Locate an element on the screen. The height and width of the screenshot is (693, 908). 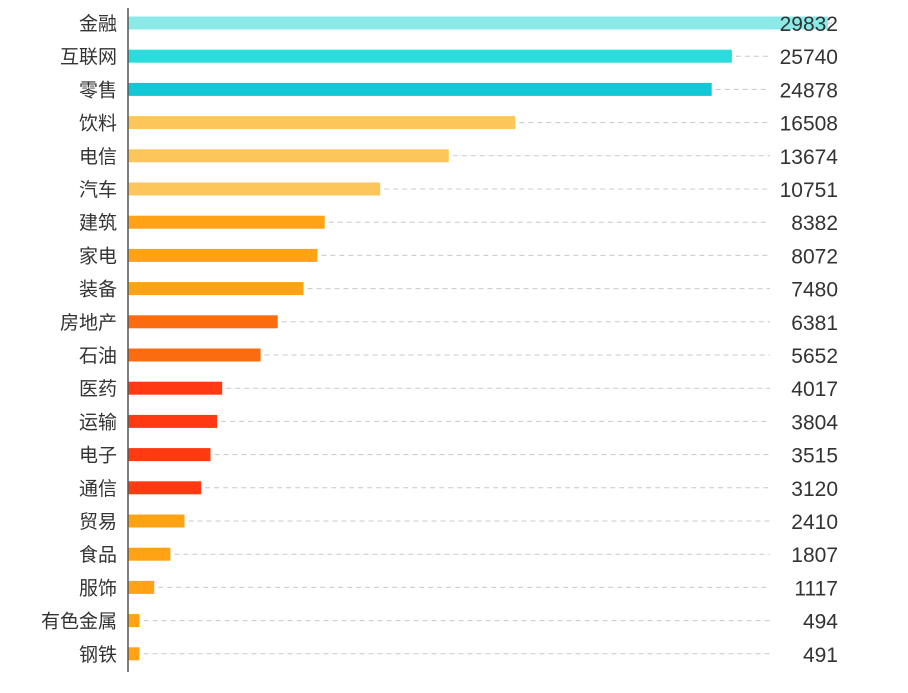
category-label: 钢铁 is located at coordinates (98, 655).